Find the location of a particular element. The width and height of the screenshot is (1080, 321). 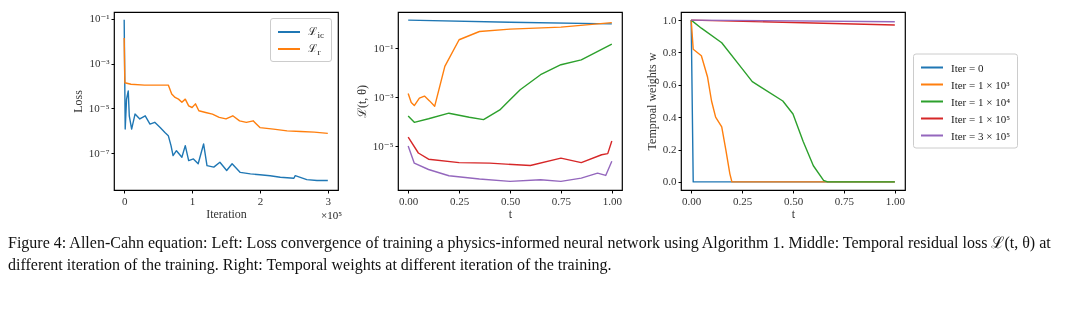

y-tick-label: 0.2 is located at coordinates (669, 149).